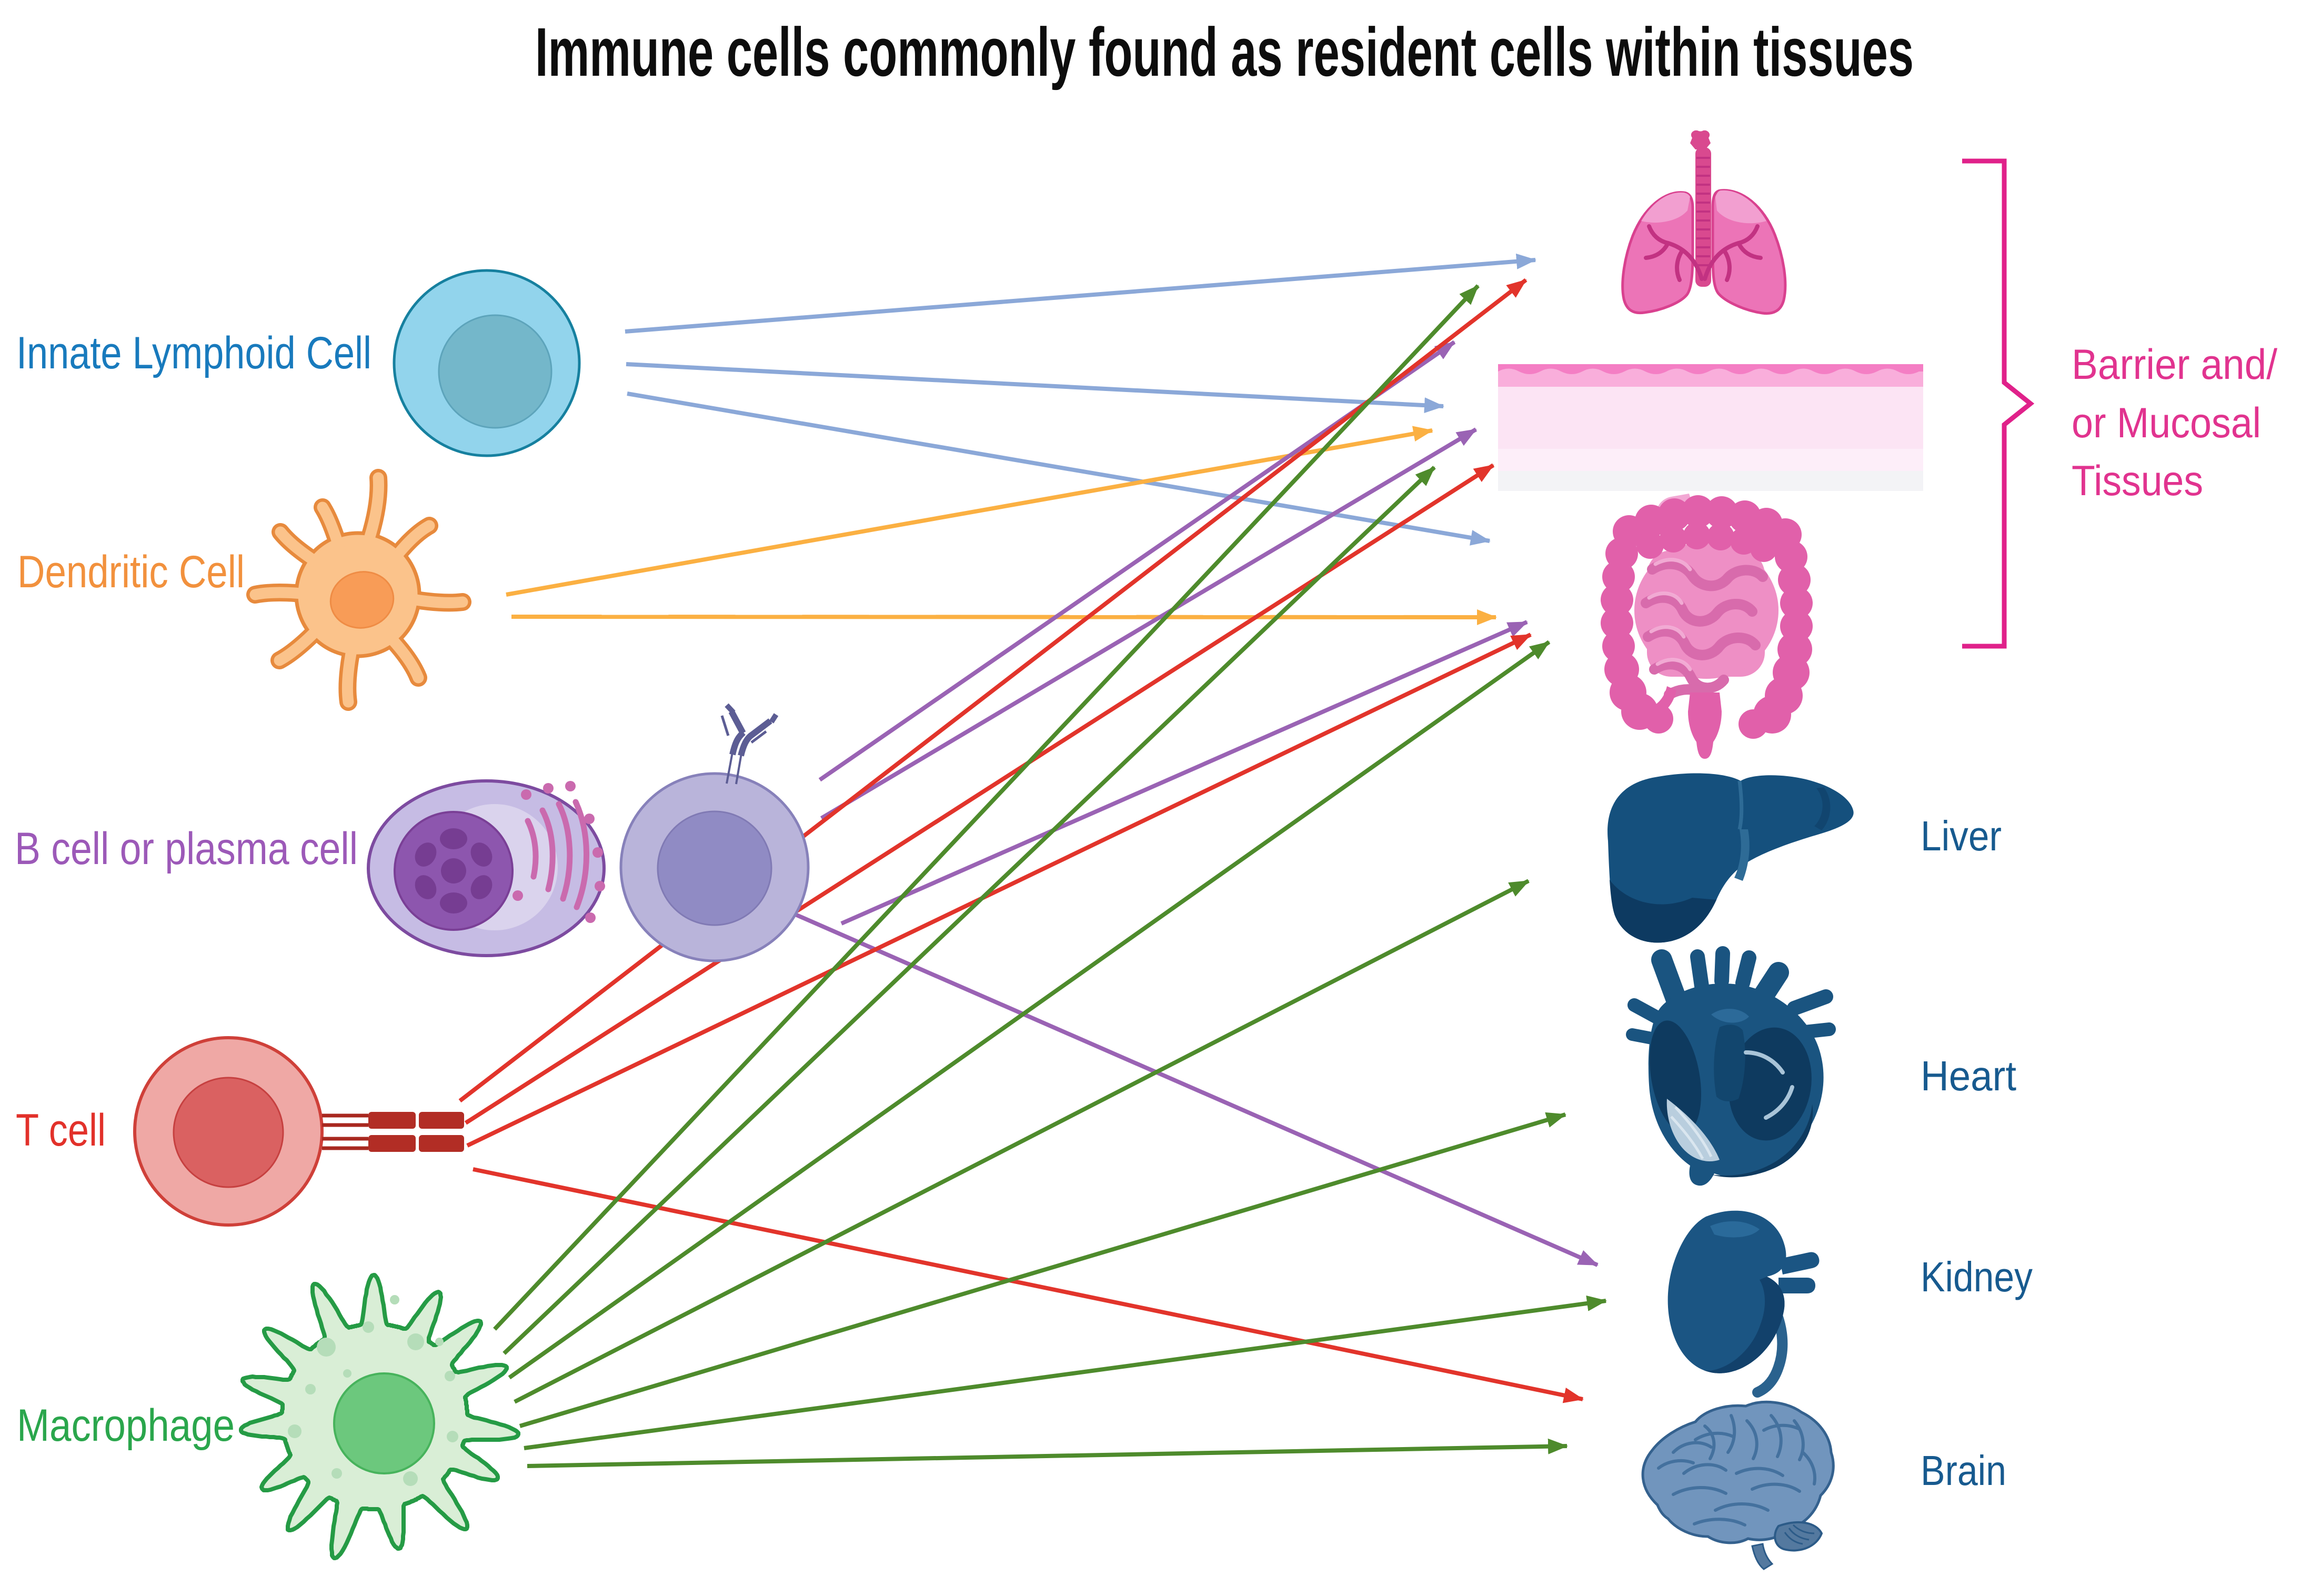 This screenshot has height=1596, width=2301. I want to click on svg-text: Innate Lymphoid Cell, so click(193, 353).